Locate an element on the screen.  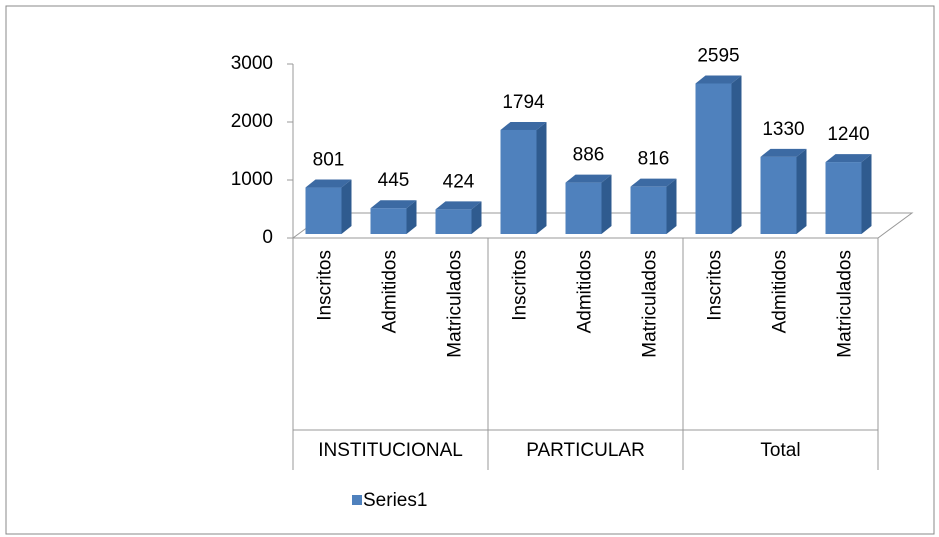
legend-label: Series1 is located at coordinates (395, 500).